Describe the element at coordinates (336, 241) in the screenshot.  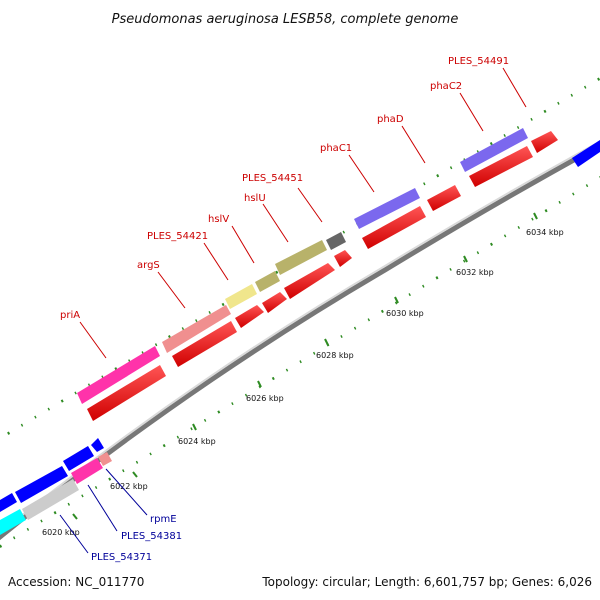
I see `PLES-54451-block` at that location.